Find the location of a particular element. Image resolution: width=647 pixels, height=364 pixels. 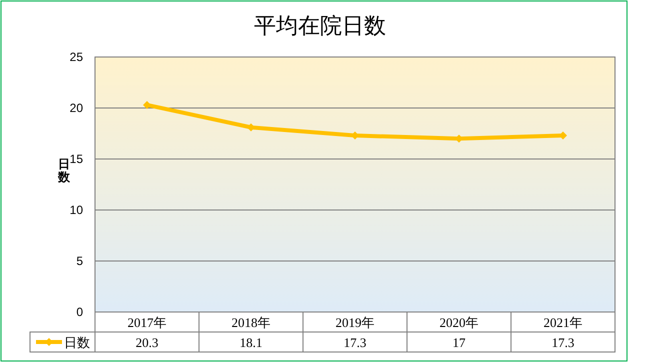

y-tick-label: 20 is located at coordinates (77, 108).